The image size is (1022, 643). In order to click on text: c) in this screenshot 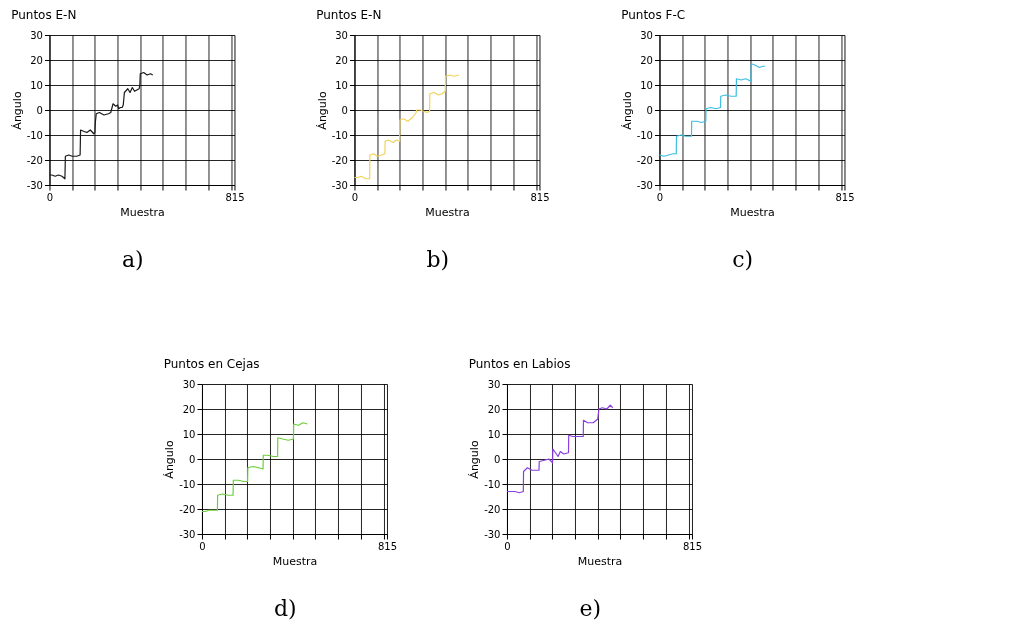, I will do `click(743, 259)`.